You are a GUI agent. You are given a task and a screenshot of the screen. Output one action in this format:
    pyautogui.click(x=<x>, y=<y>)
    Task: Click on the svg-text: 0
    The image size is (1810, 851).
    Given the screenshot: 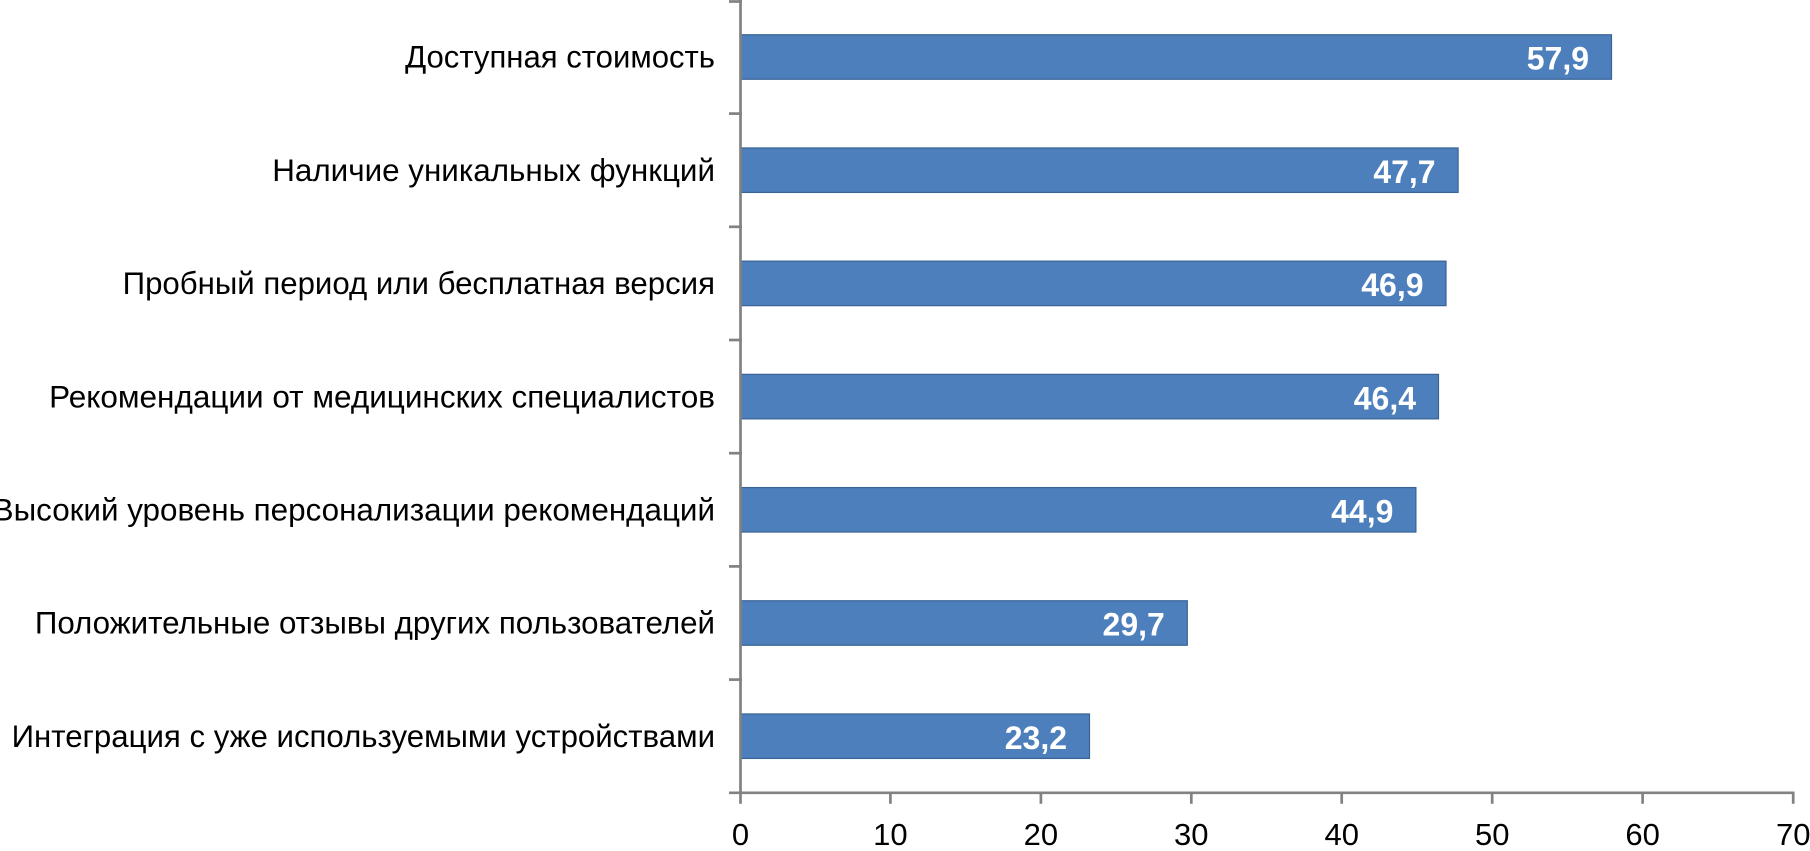 What is the action you would take?
    pyautogui.click(x=740, y=831)
    